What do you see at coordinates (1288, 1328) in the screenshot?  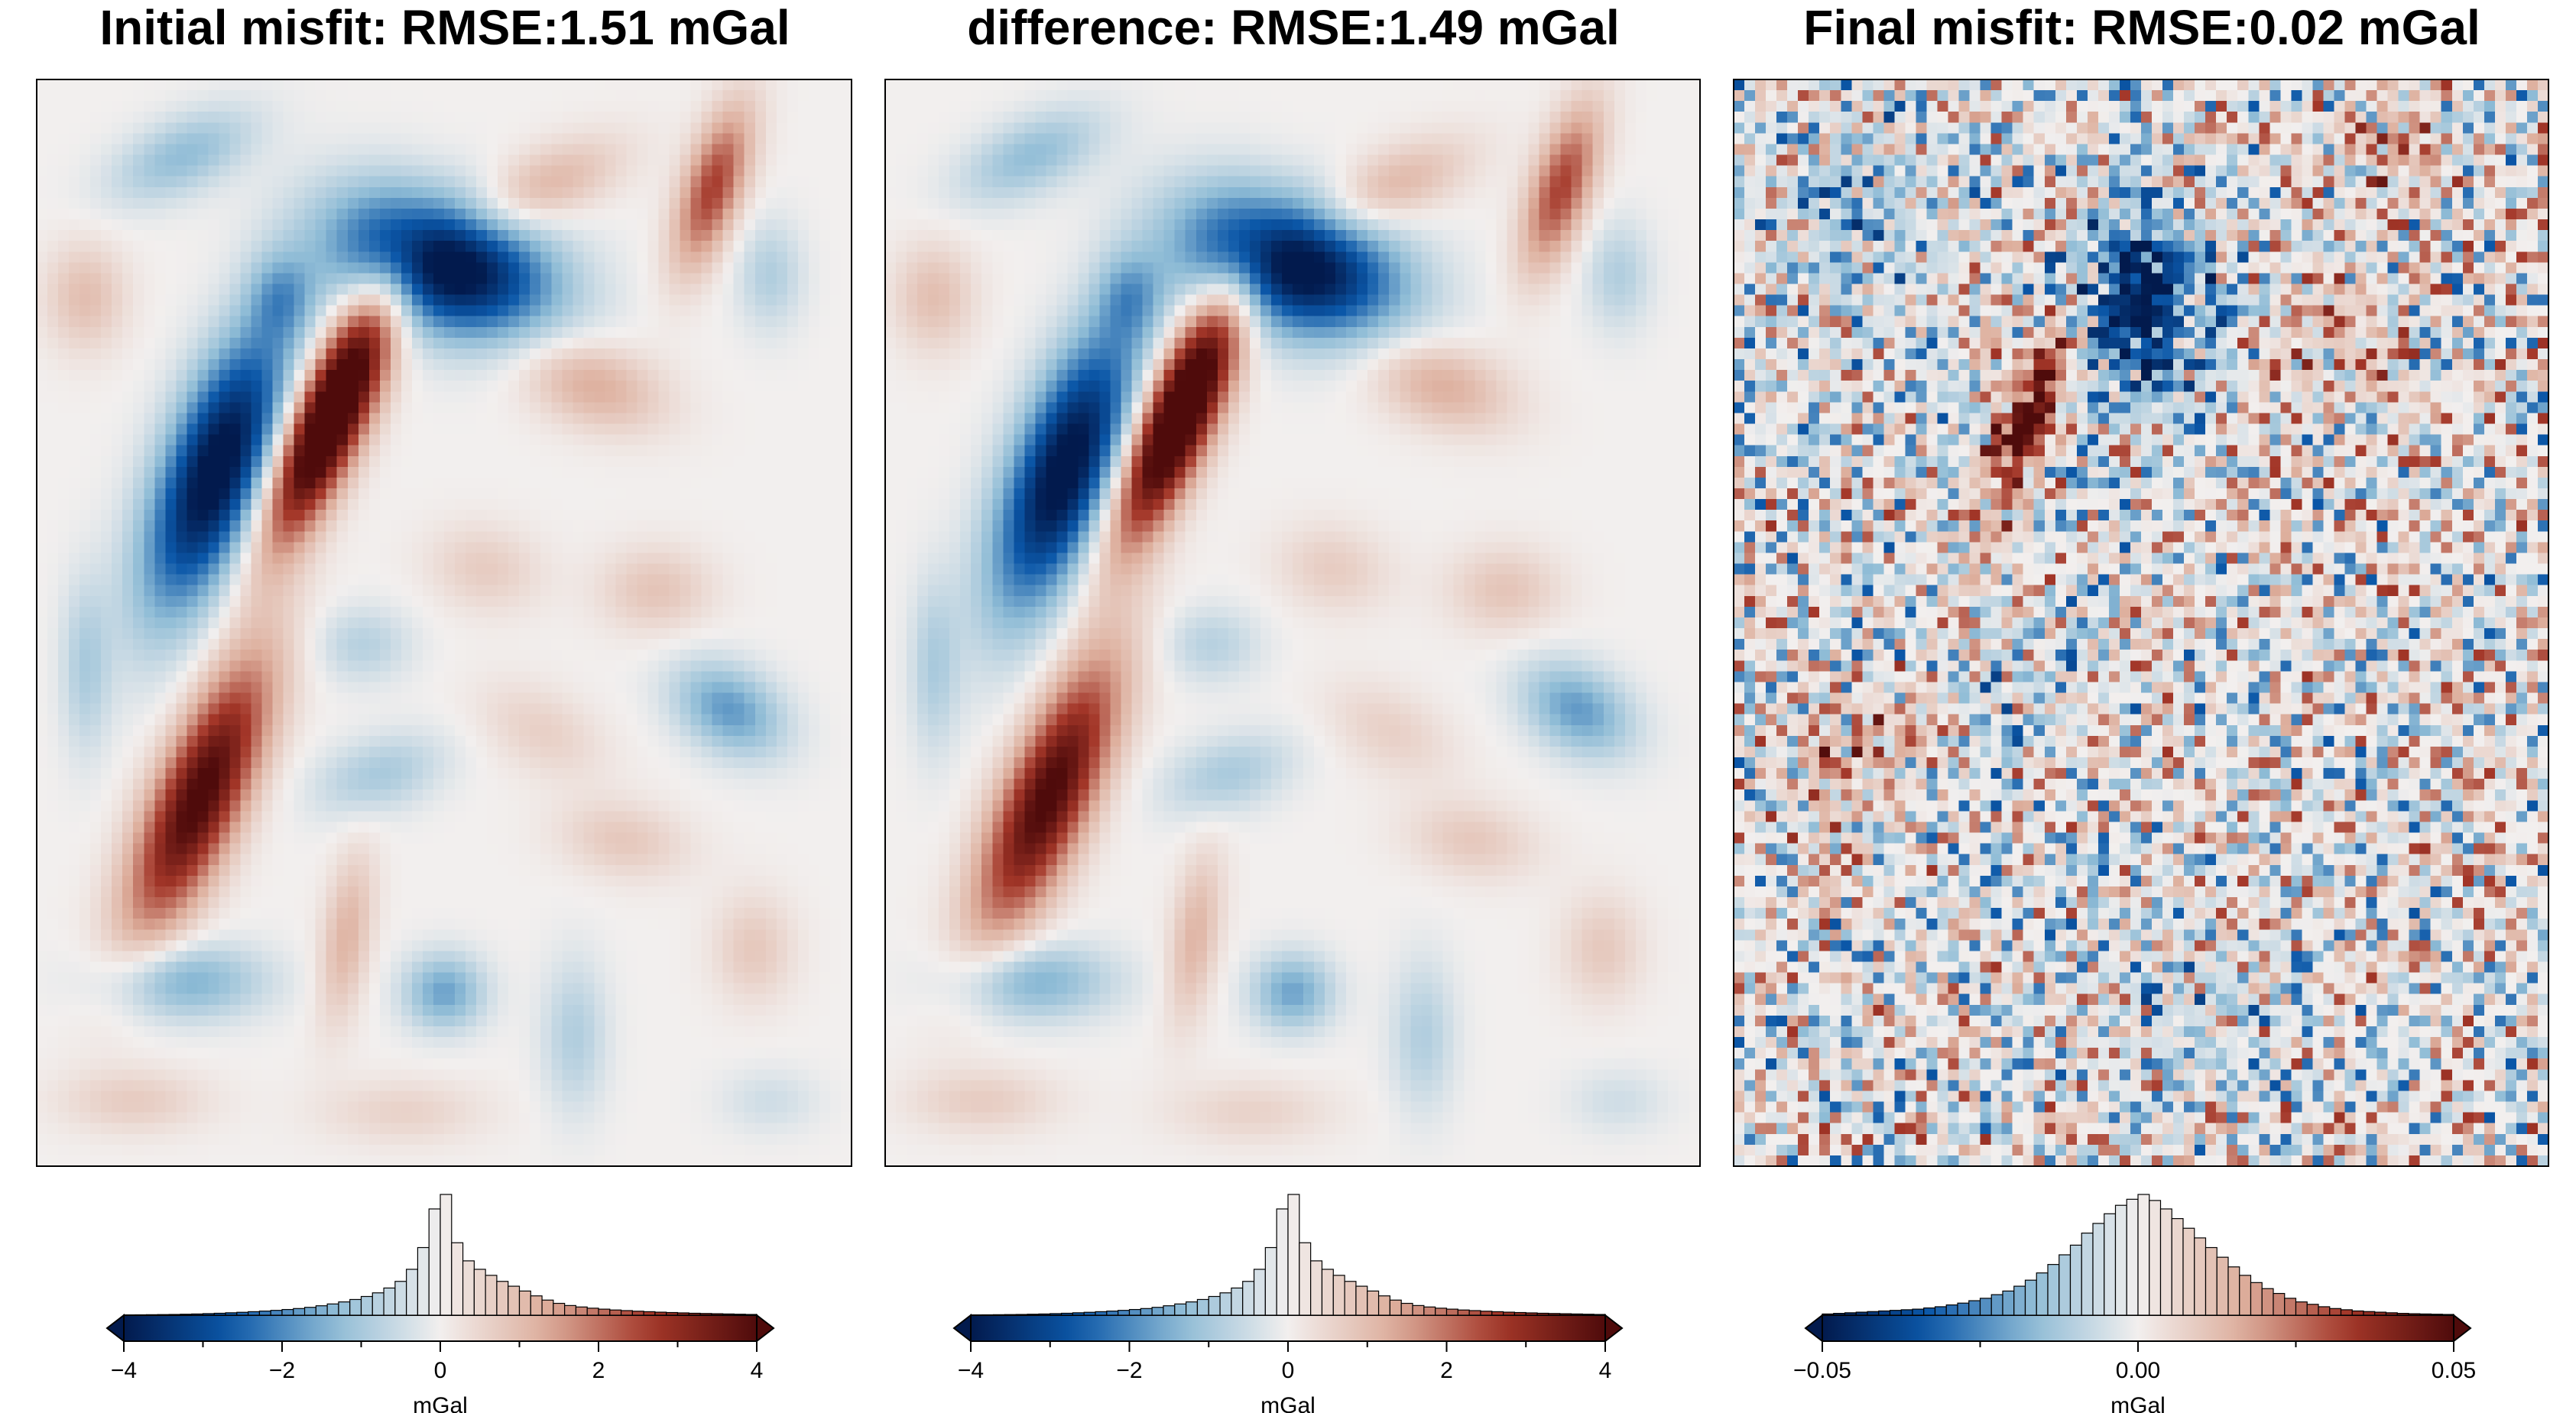 I see `colorbar-gradient` at bounding box center [1288, 1328].